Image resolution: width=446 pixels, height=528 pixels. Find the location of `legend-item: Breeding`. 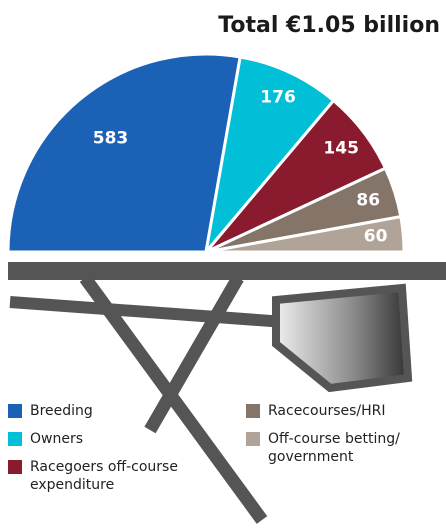

legend-item: Breeding is located at coordinates (98, 411).